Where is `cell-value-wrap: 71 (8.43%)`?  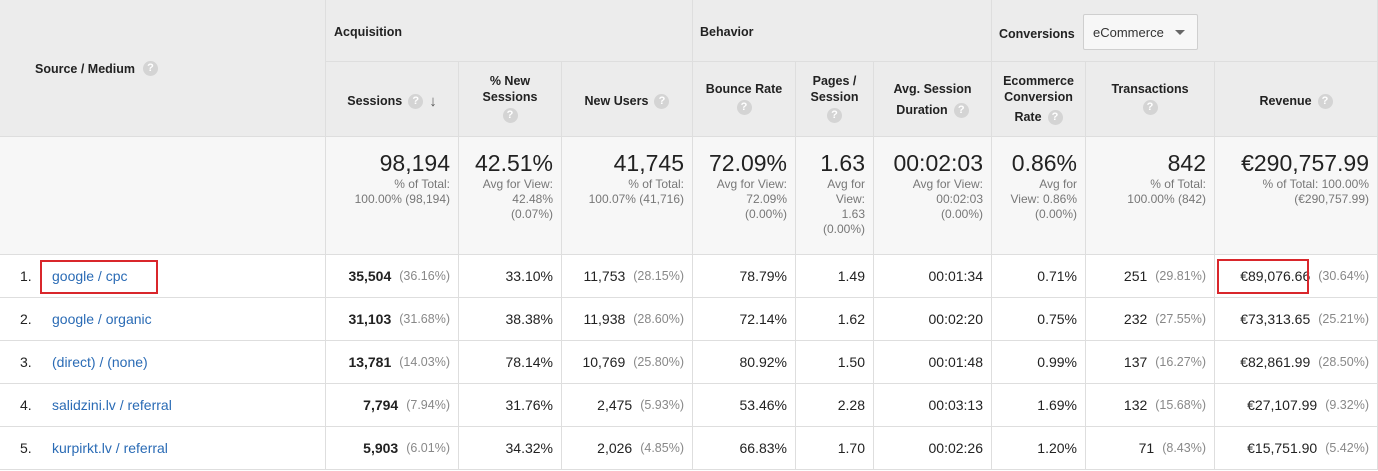 cell-value-wrap: 71 (8.43%) is located at coordinates (1172, 448).